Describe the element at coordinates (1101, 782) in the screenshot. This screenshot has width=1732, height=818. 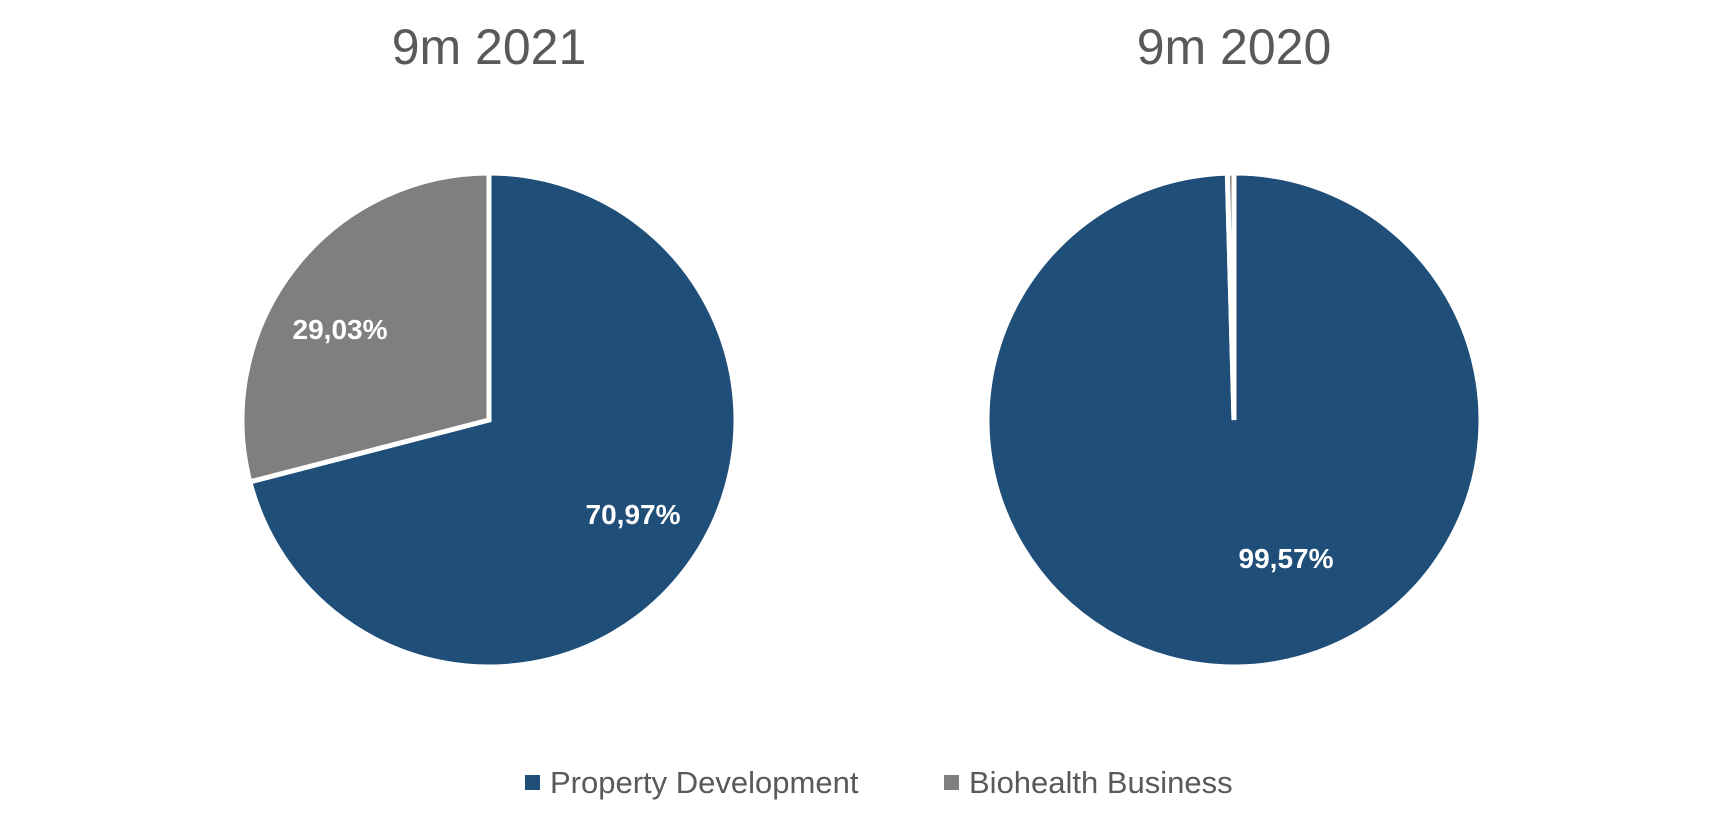
I see `legend-label-biohealth-business: Biohealth Business` at that location.